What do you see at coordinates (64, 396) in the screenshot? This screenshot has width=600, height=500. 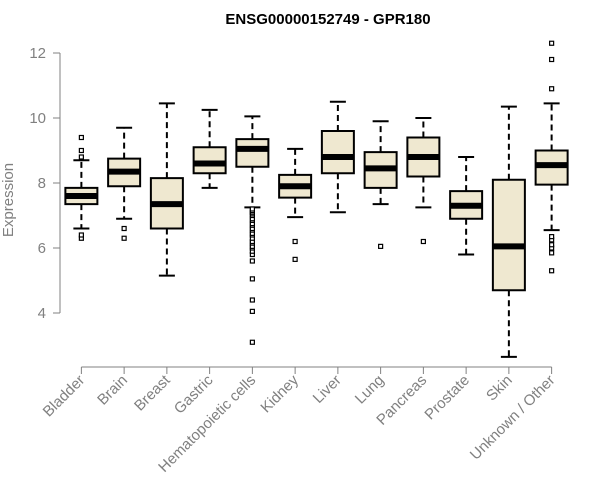 I see `x-tick-label: Bladder` at bounding box center [64, 396].